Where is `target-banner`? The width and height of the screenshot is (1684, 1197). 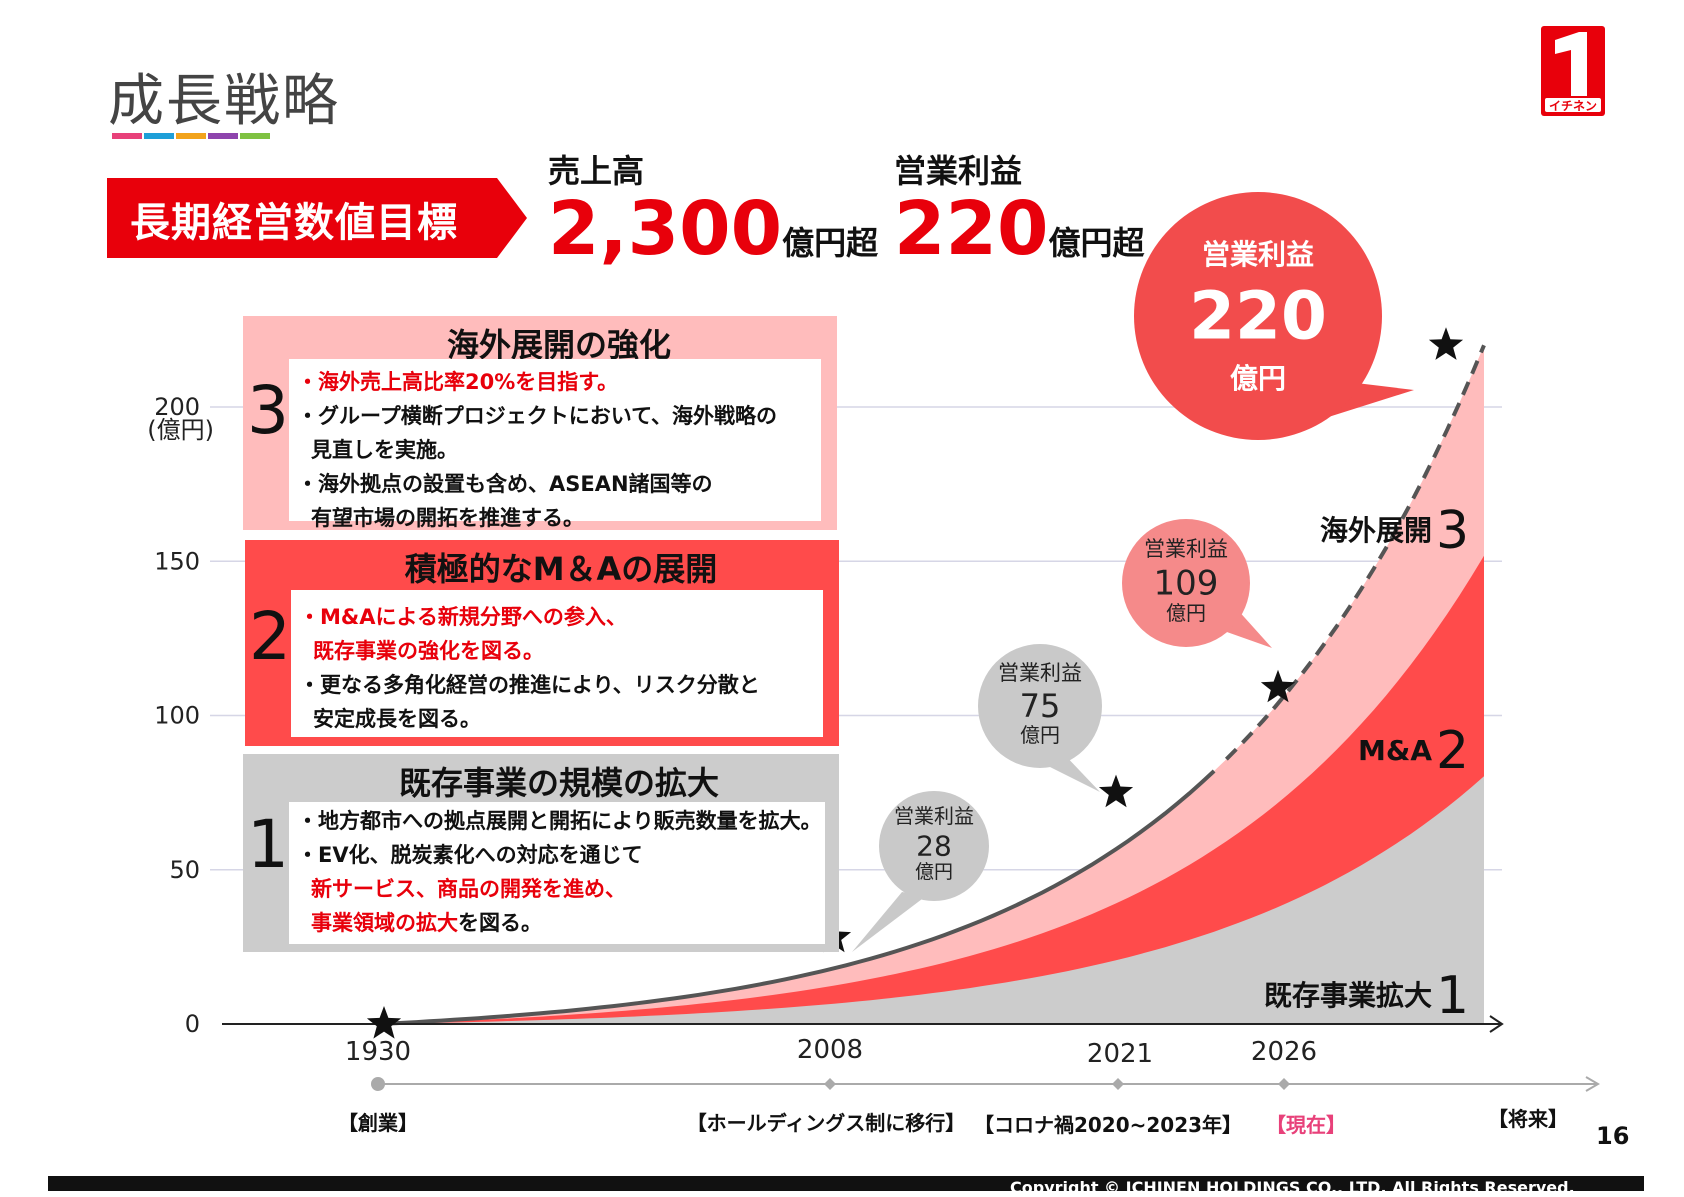 target-banner is located at coordinates (317, 218).